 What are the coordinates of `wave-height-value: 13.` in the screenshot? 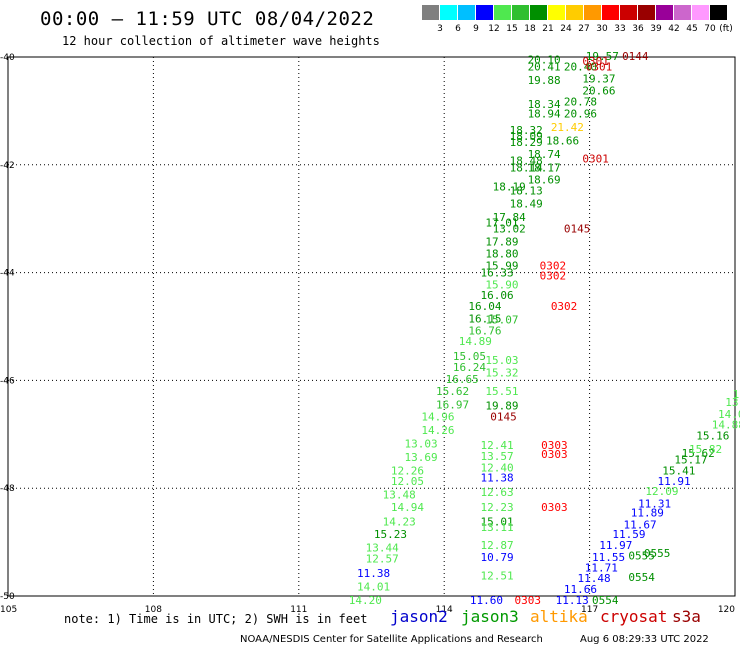 It's located at (732, 402).